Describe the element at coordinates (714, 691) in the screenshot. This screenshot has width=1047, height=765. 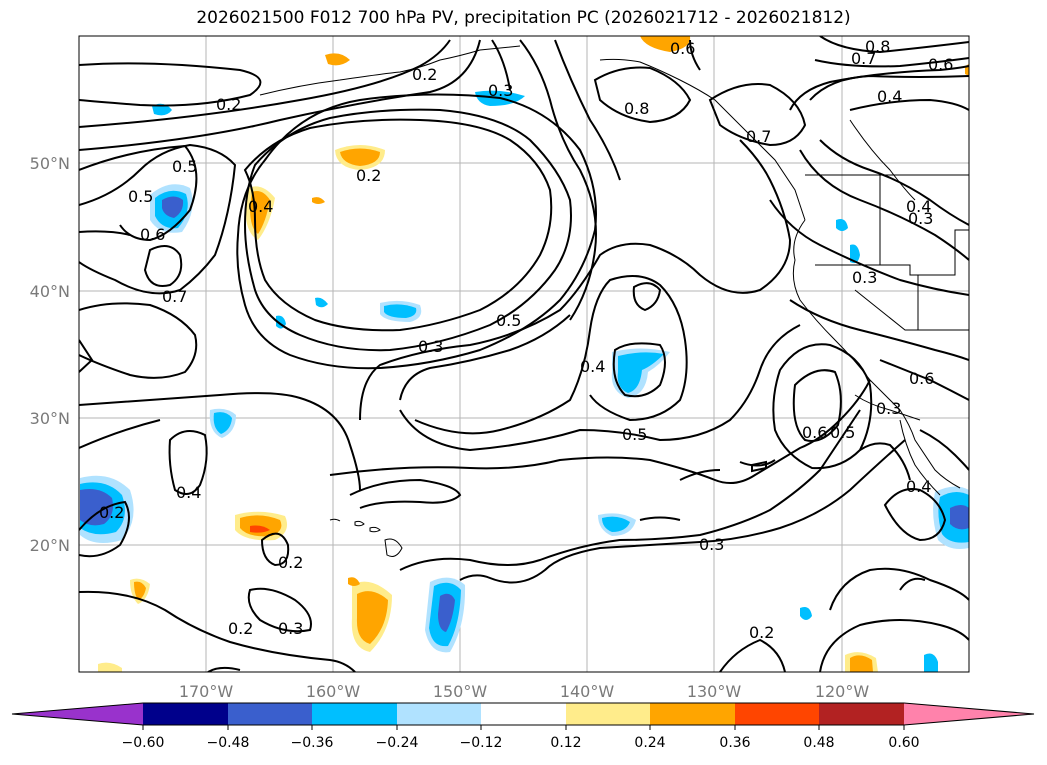
I see `lon-label: 130°W` at that location.